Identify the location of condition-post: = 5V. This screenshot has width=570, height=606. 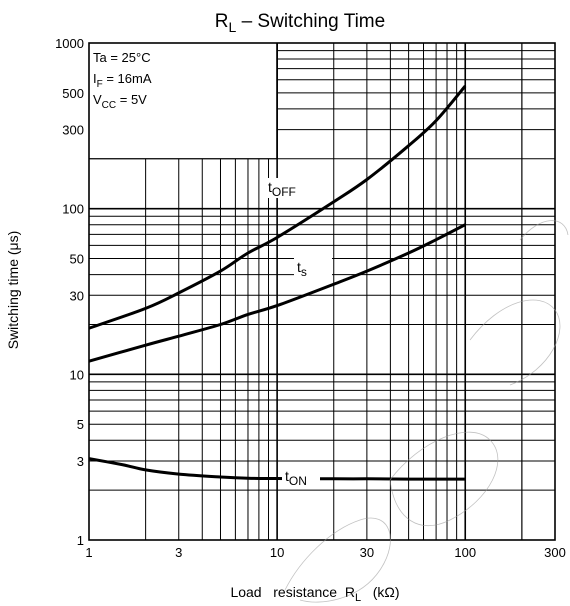
(131, 99).